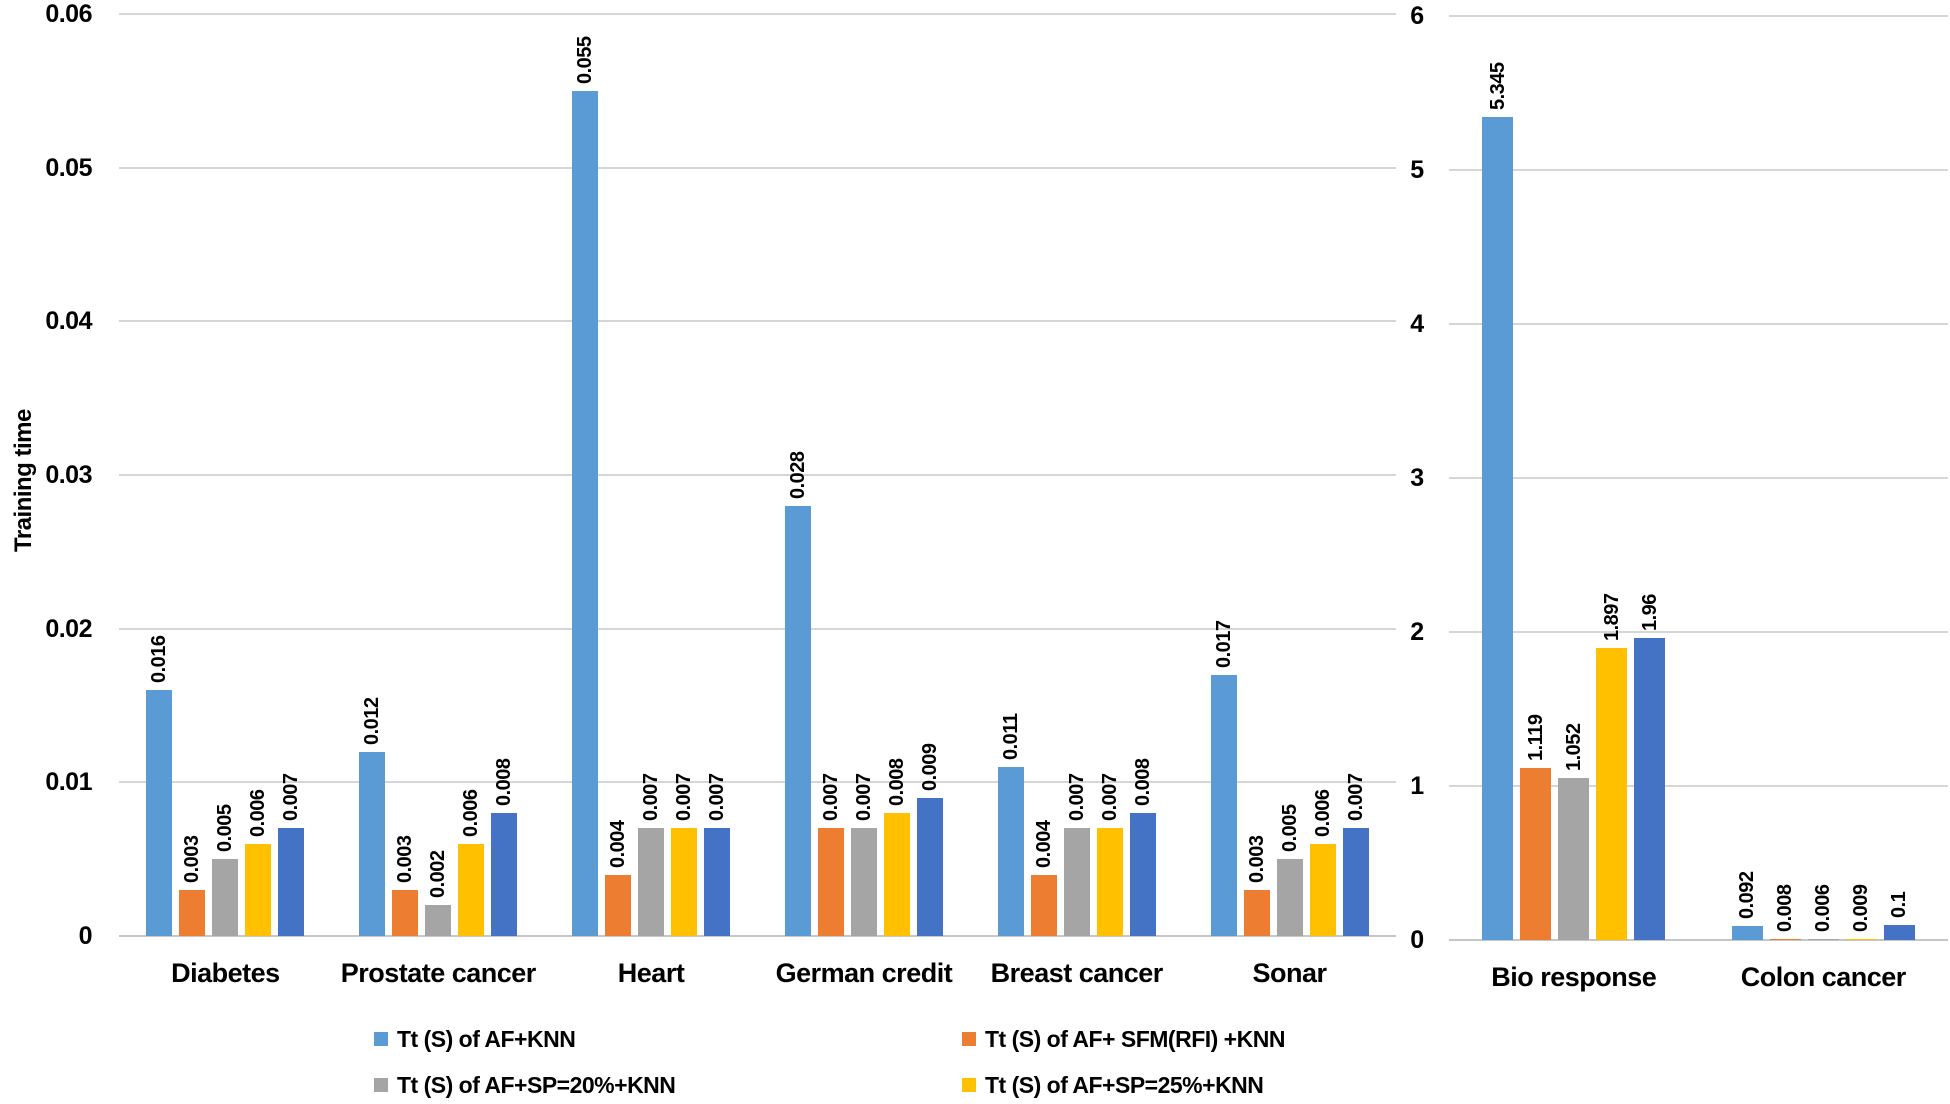 The width and height of the screenshot is (1950, 1104). Describe the element at coordinates (1535, 737) in the screenshot. I see `bar-value-label: 1.119` at that location.